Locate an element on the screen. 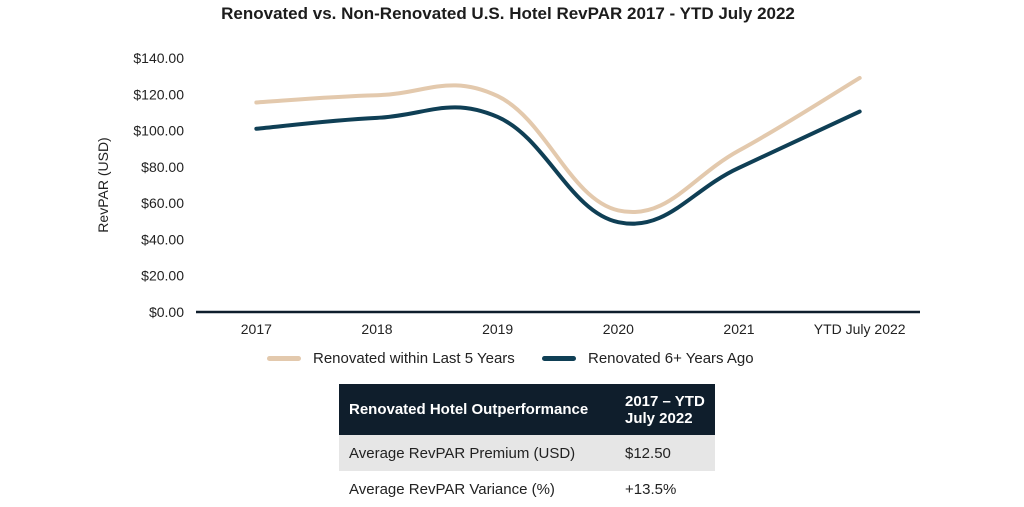 The width and height of the screenshot is (1024, 507). x-tick-label: YTD July 2022 is located at coordinates (860, 329).